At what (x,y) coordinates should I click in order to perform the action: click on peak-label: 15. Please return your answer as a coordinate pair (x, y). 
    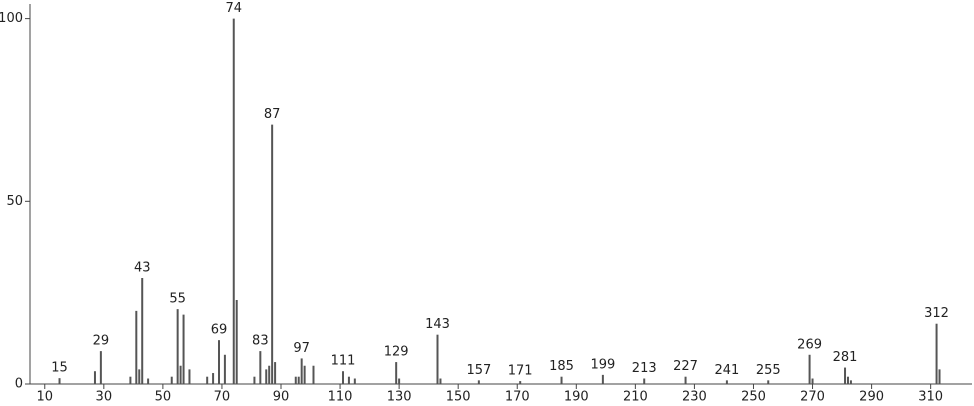
    Looking at the image, I should click on (59, 368).